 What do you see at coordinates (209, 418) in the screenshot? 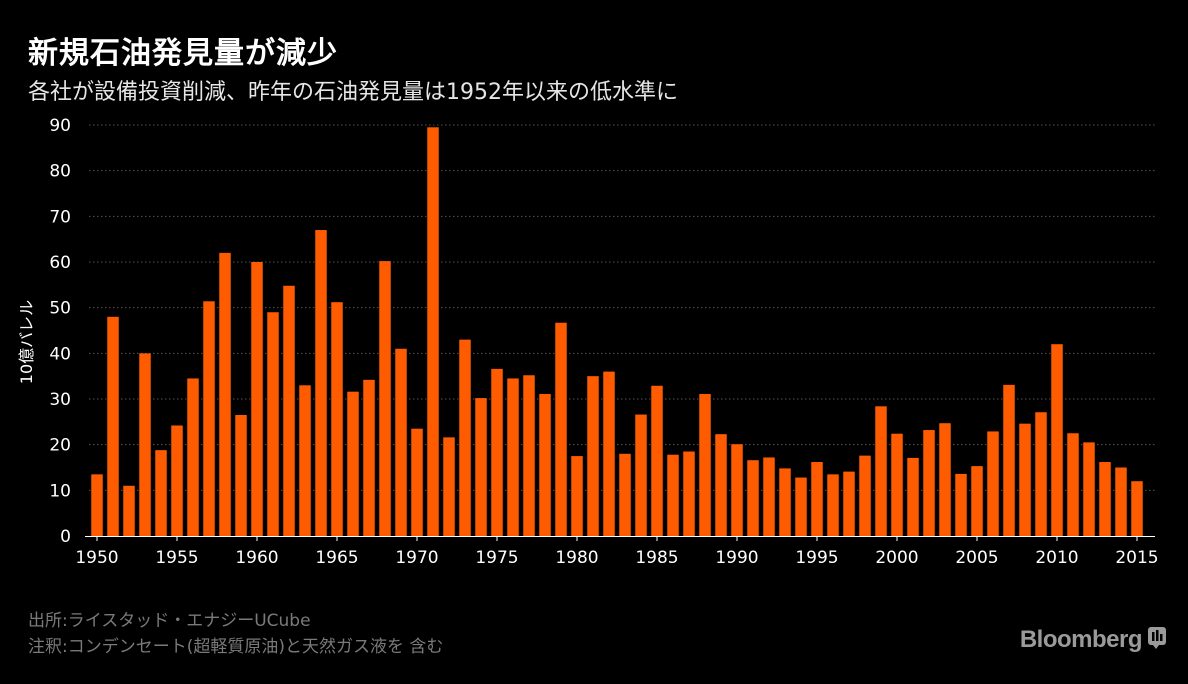
I see `bar-1957` at bounding box center [209, 418].